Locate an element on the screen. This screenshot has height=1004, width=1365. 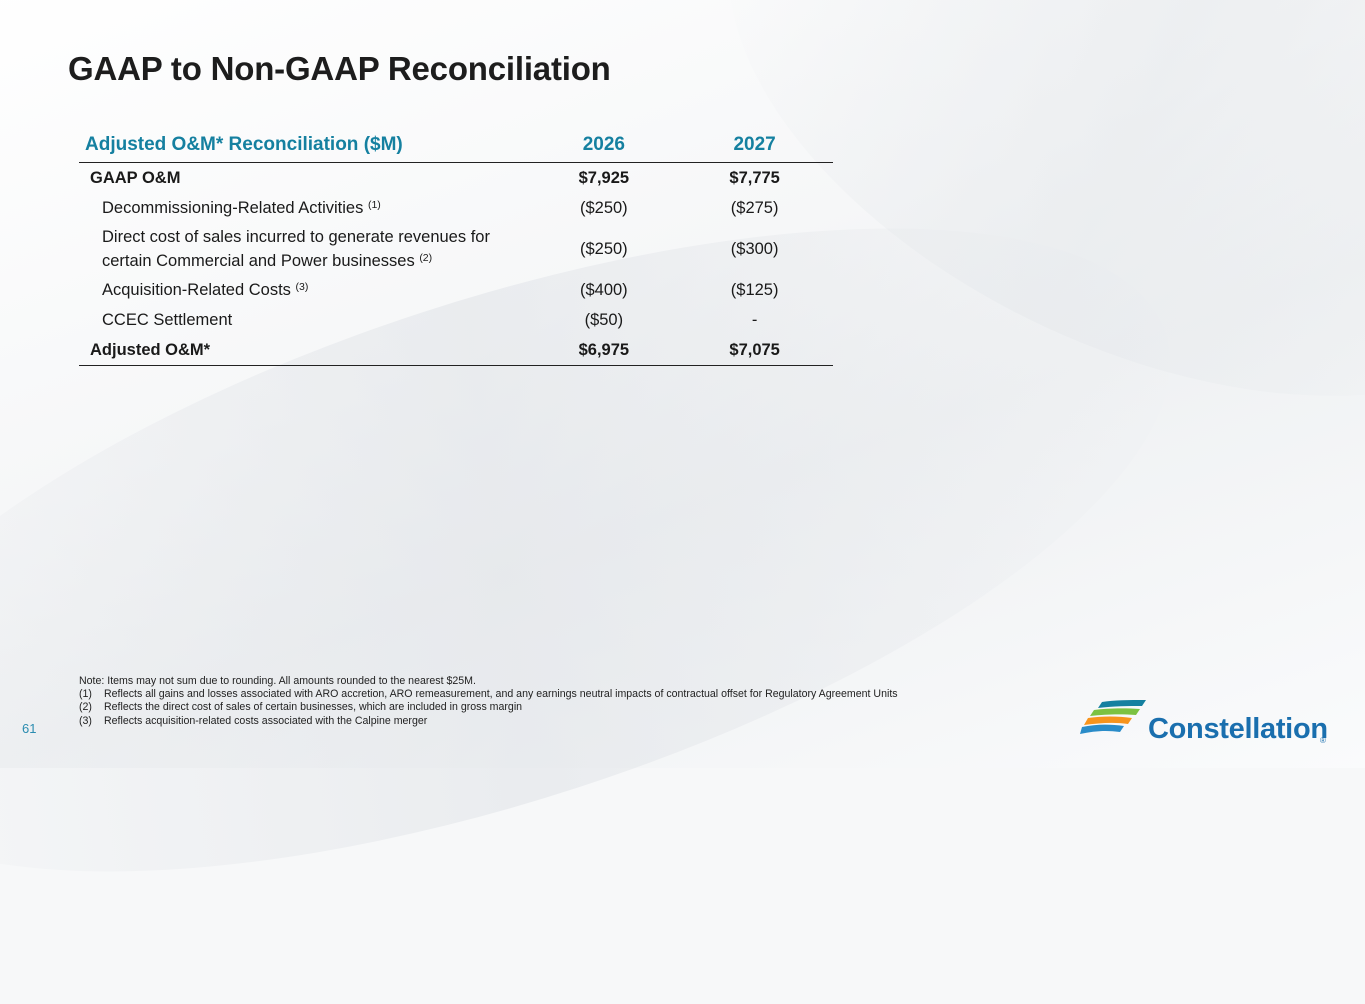
footnote-ref: (2) is located at coordinates (426, 257).